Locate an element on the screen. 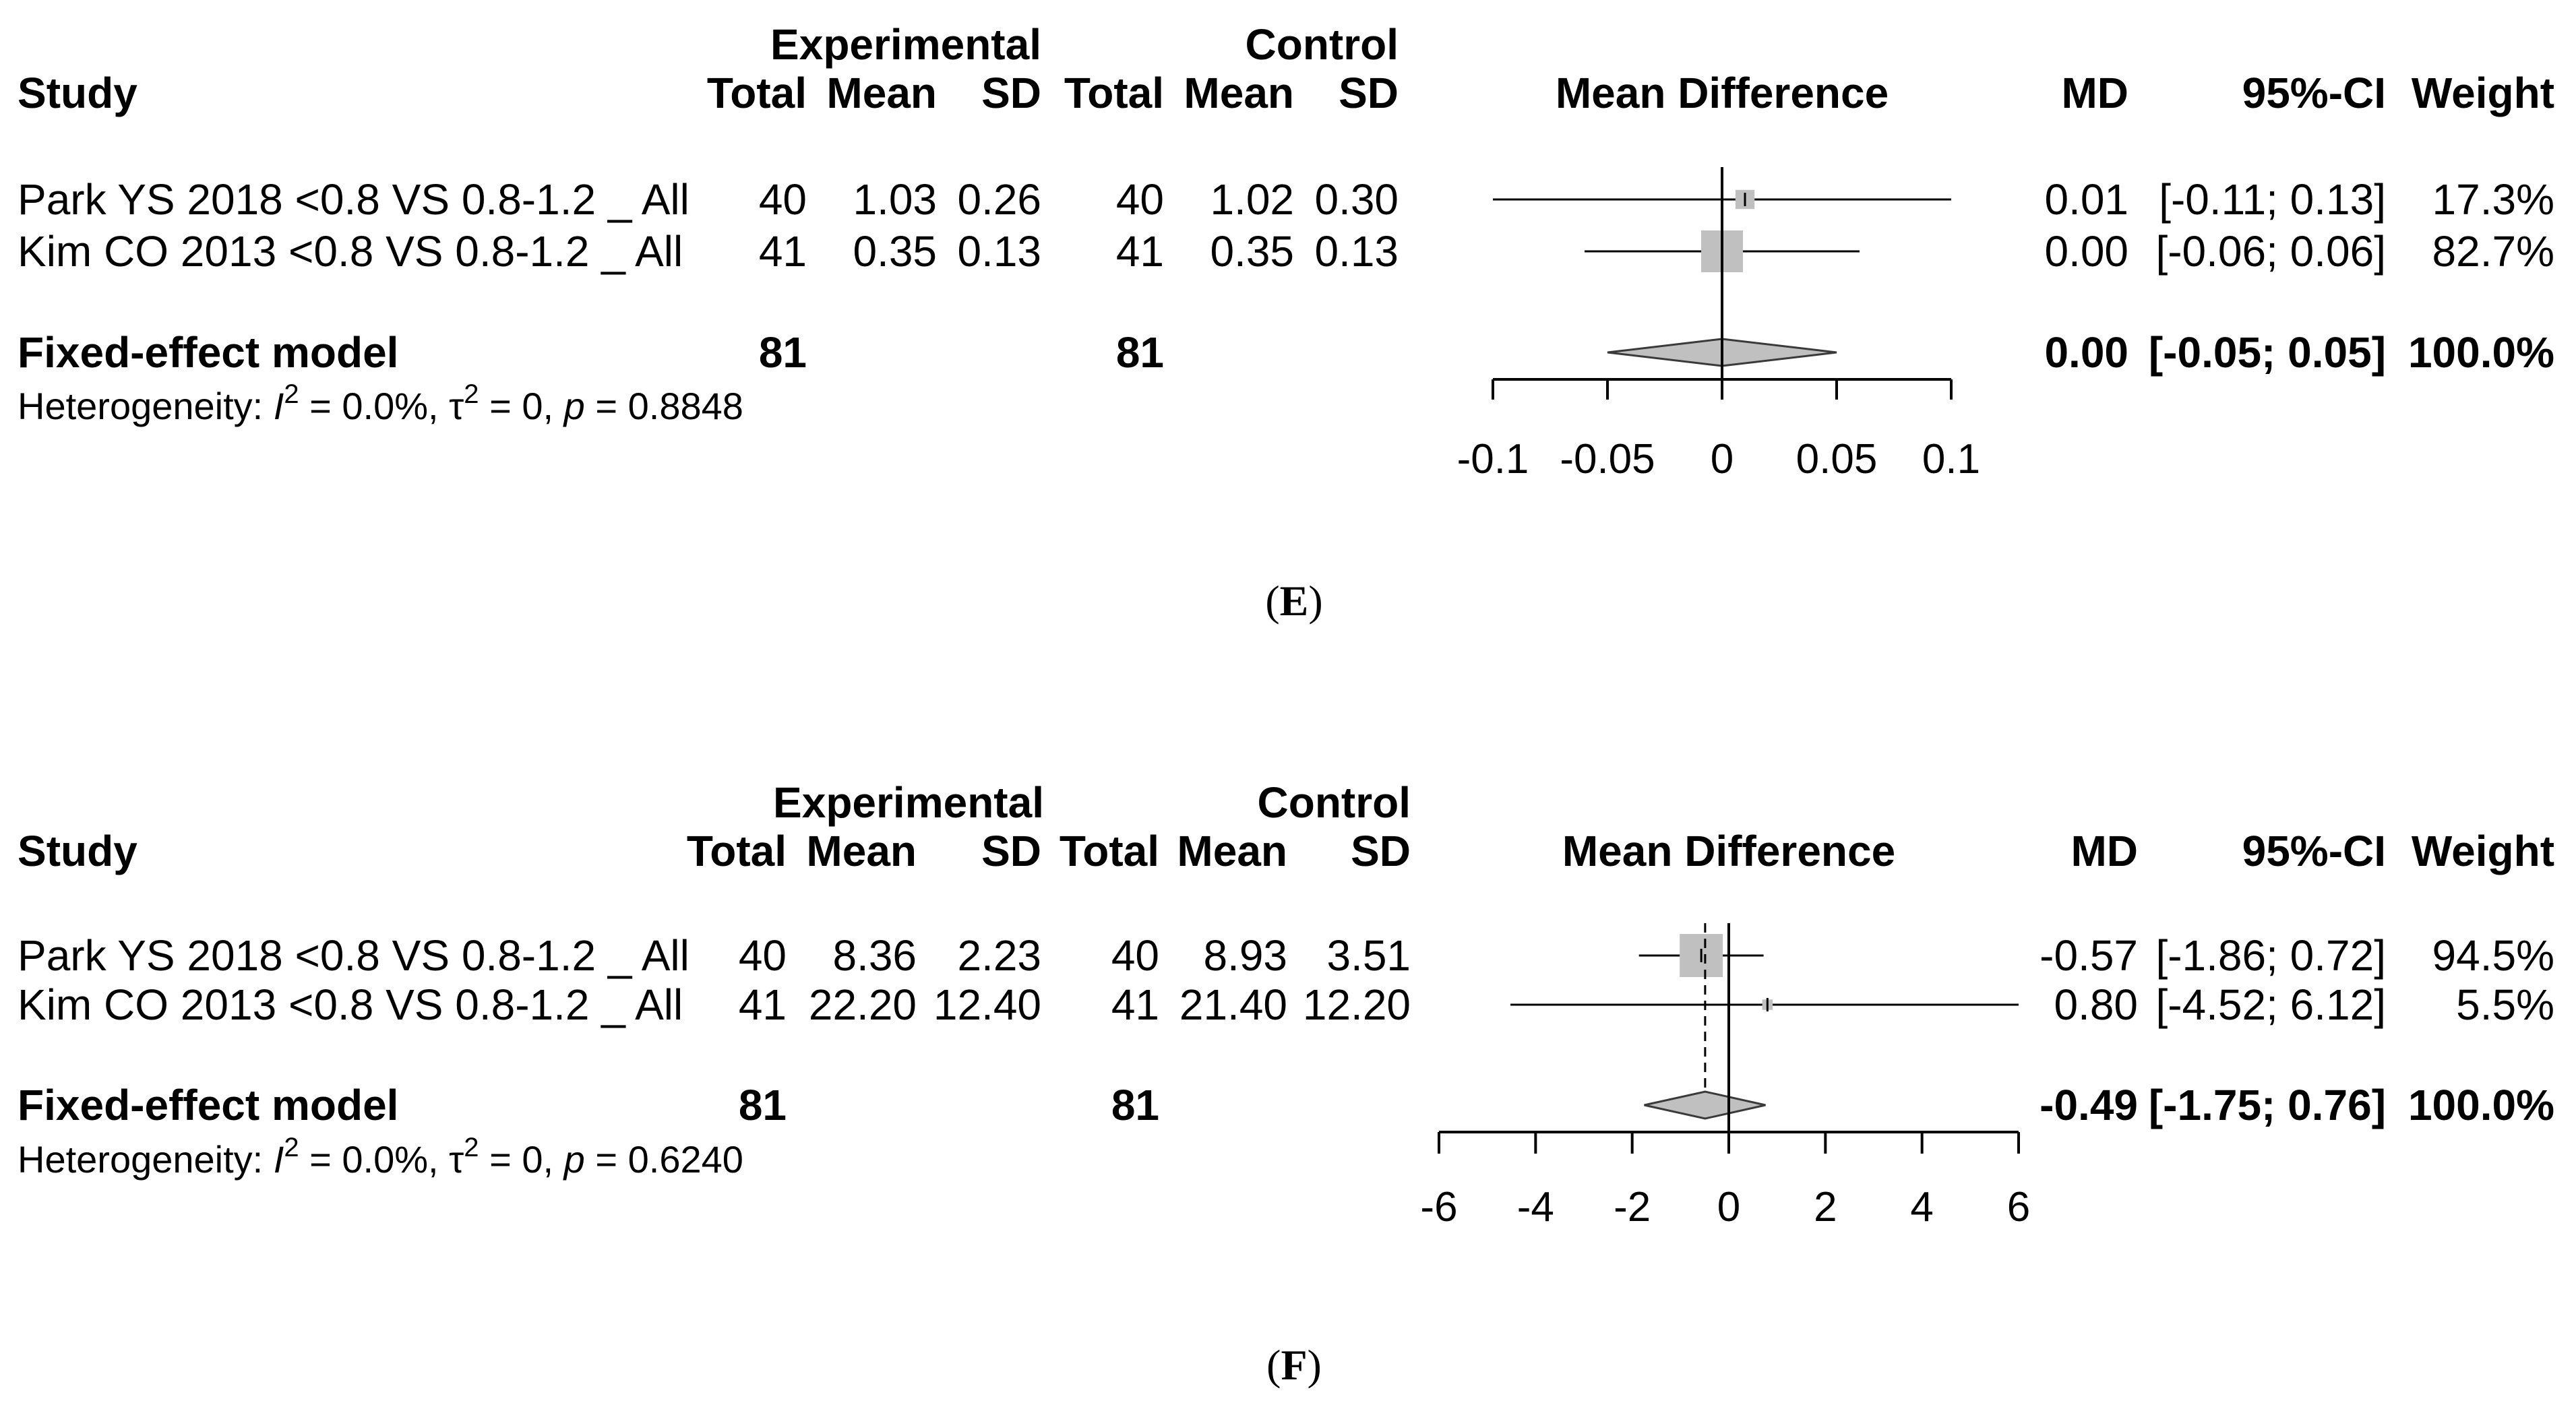 This screenshot has height=1409, width=2576. x-tick-label: -0.05 is located at coordinates (1608, 459).